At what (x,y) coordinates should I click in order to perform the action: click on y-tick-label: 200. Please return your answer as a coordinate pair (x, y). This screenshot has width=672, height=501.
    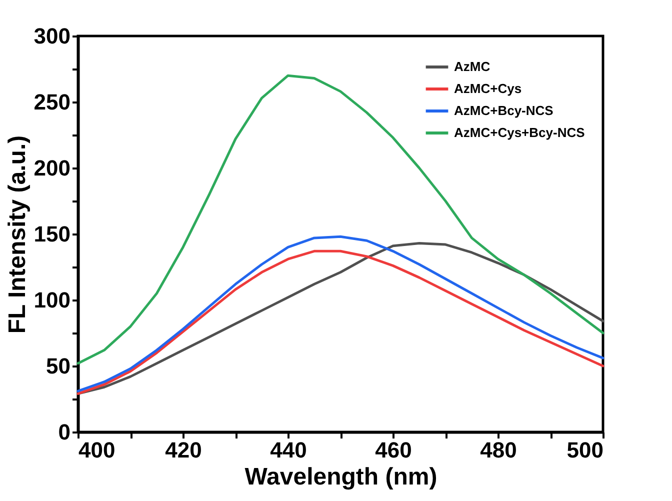
    Looking at the image, I should click on (52, 168).